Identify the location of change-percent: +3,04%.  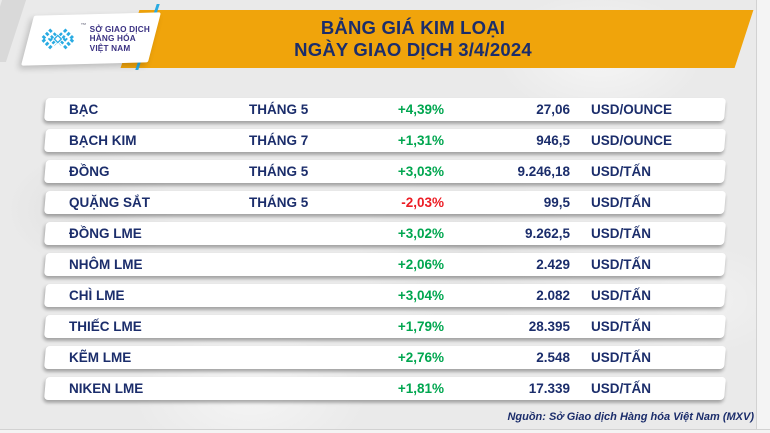
(420, 295).